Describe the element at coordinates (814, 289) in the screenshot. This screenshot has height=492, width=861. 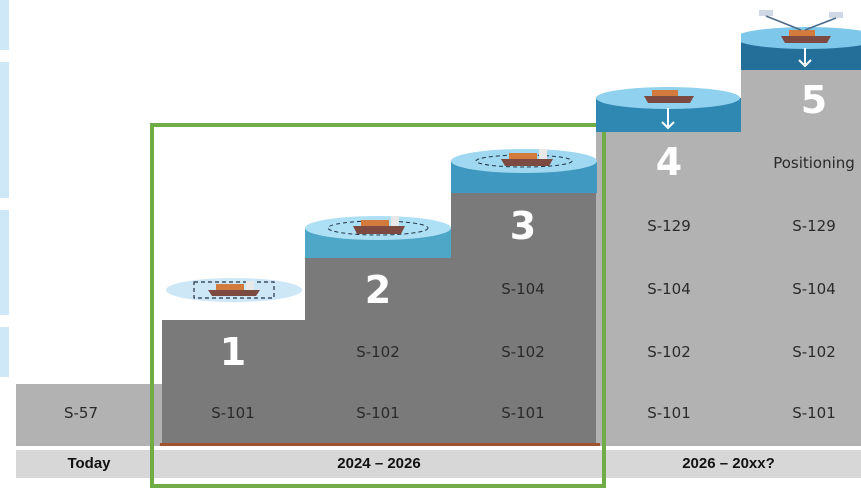
I see `step-5-s104: S-104` at that location.